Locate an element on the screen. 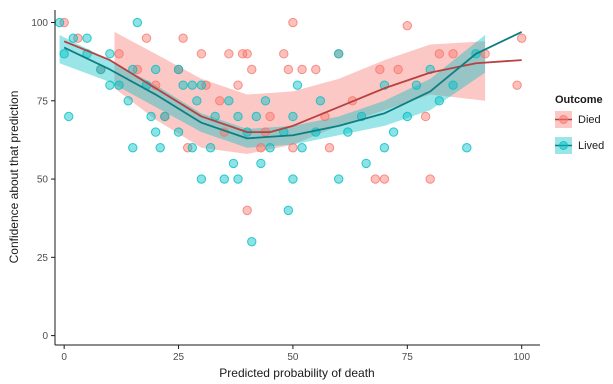 Image resolution: width=613 pixels, height=384 pixels. legend-label-lived: Lived is located at coordinates (591, 146).